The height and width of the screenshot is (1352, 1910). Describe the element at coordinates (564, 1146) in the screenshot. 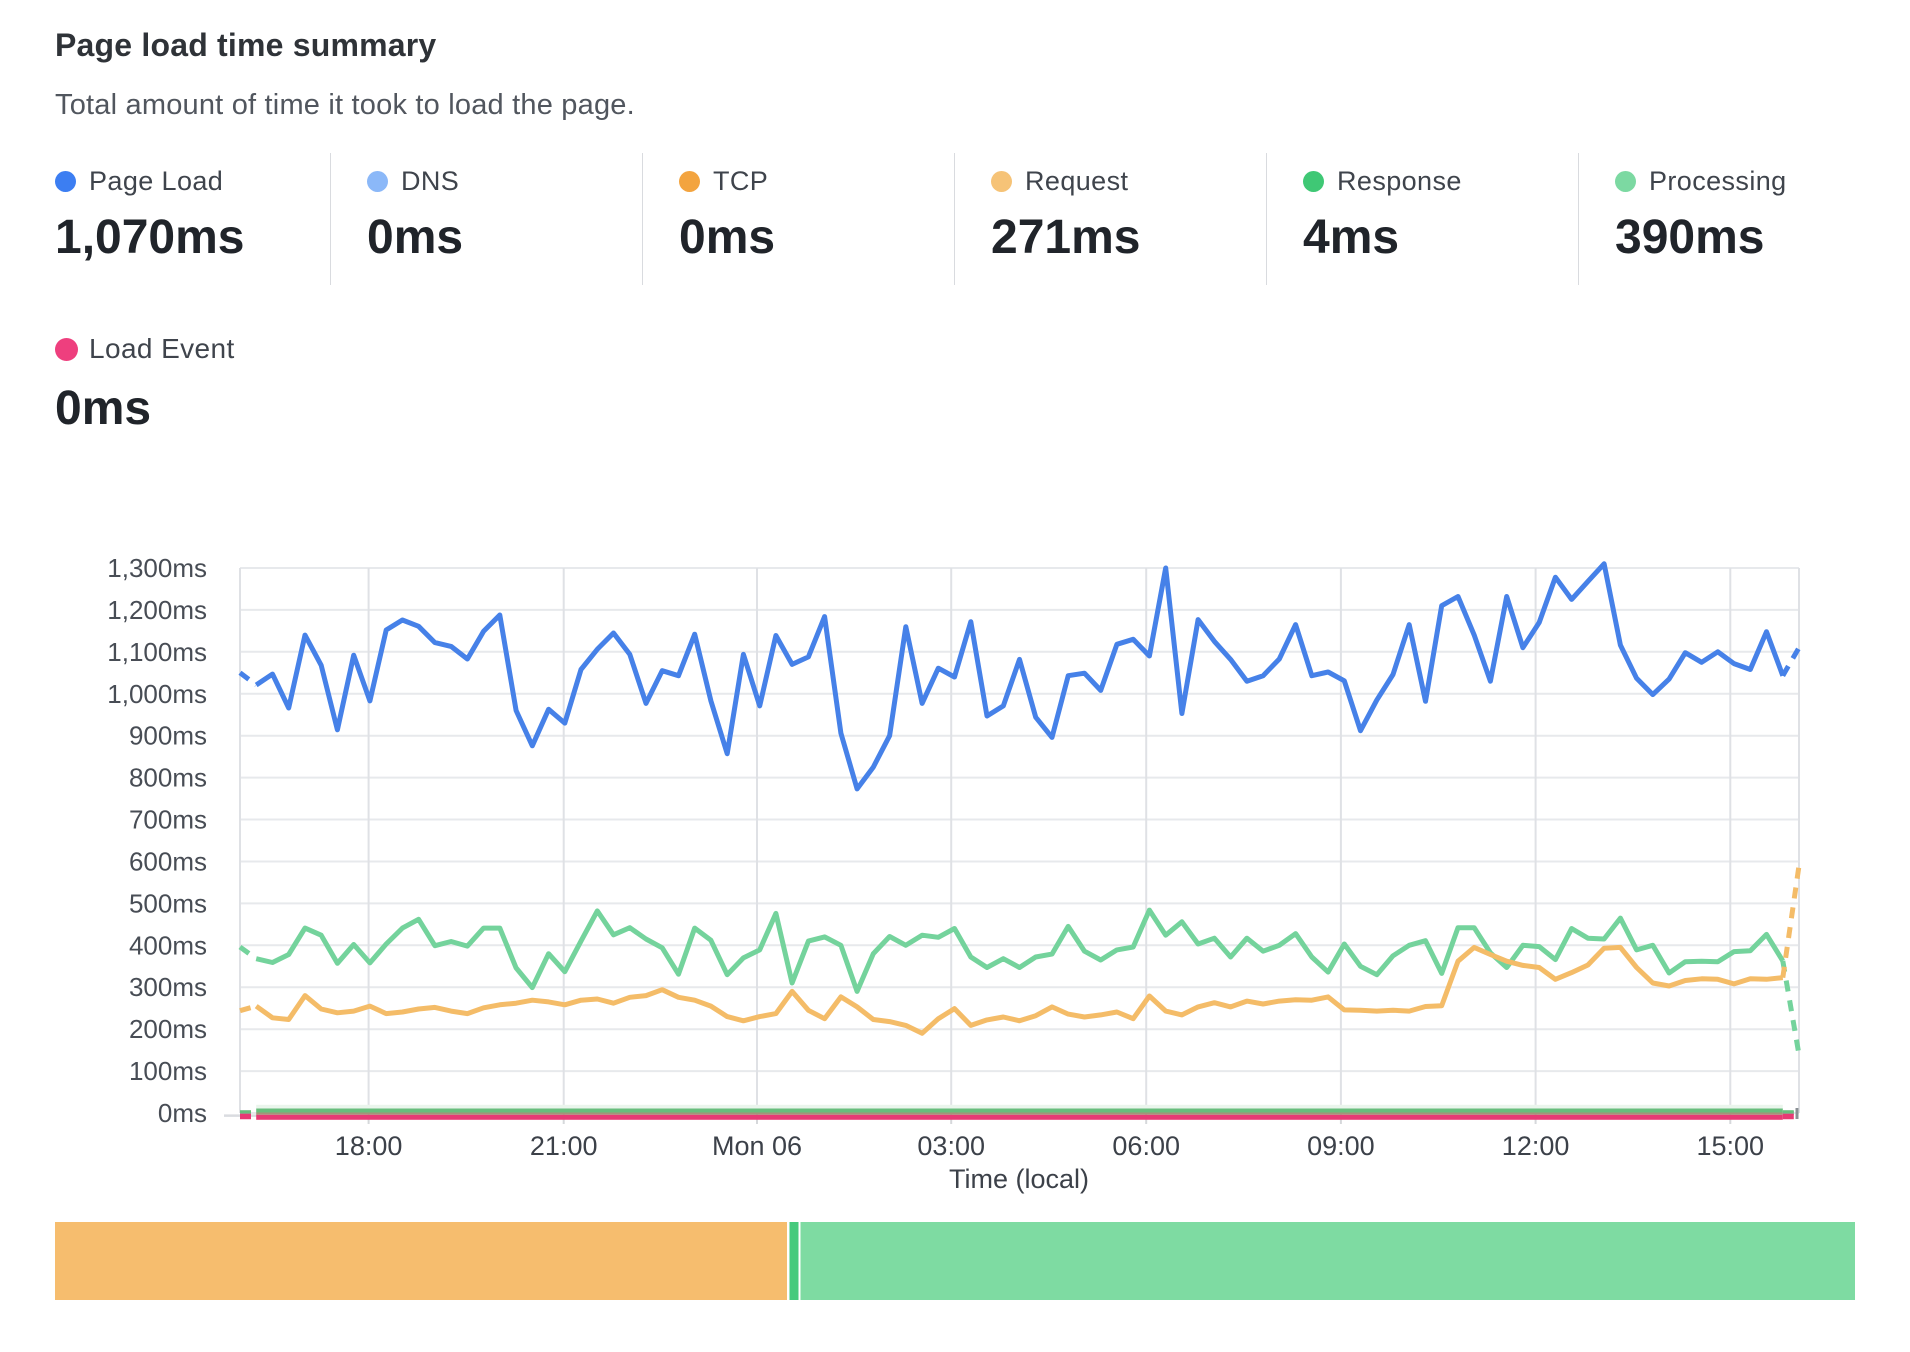

I see `svg-text: 21:00` at that location.